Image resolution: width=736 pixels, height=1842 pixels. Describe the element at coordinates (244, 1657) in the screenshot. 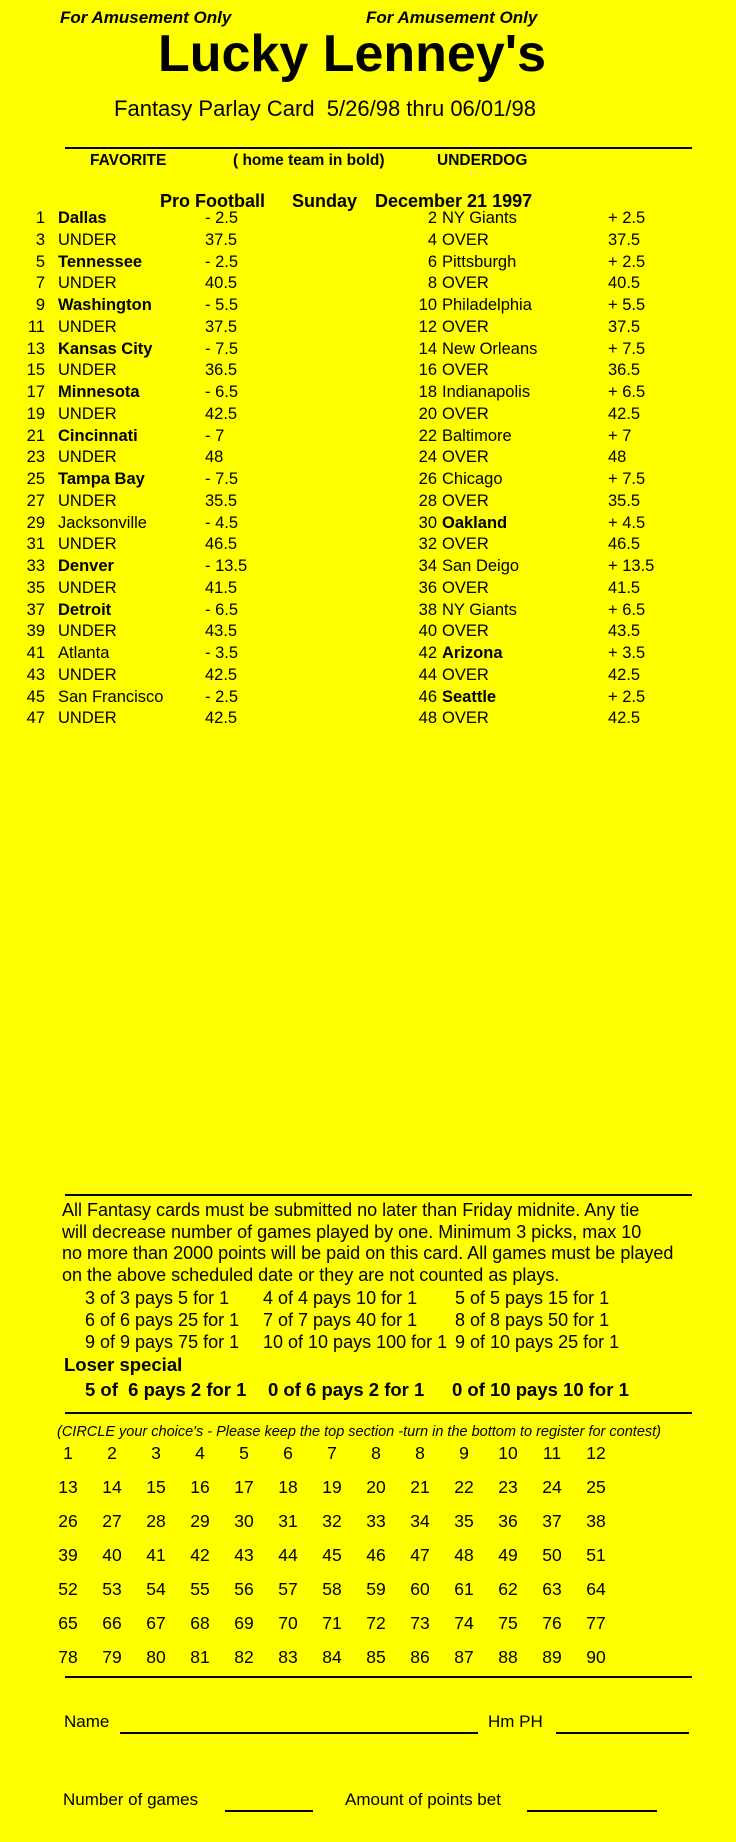

I see `grid-number: 82` at that location.